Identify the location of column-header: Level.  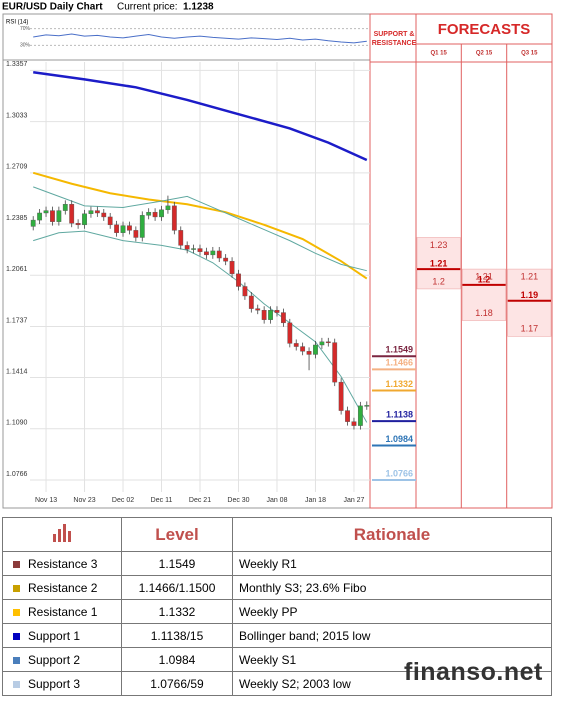
(177, 534).